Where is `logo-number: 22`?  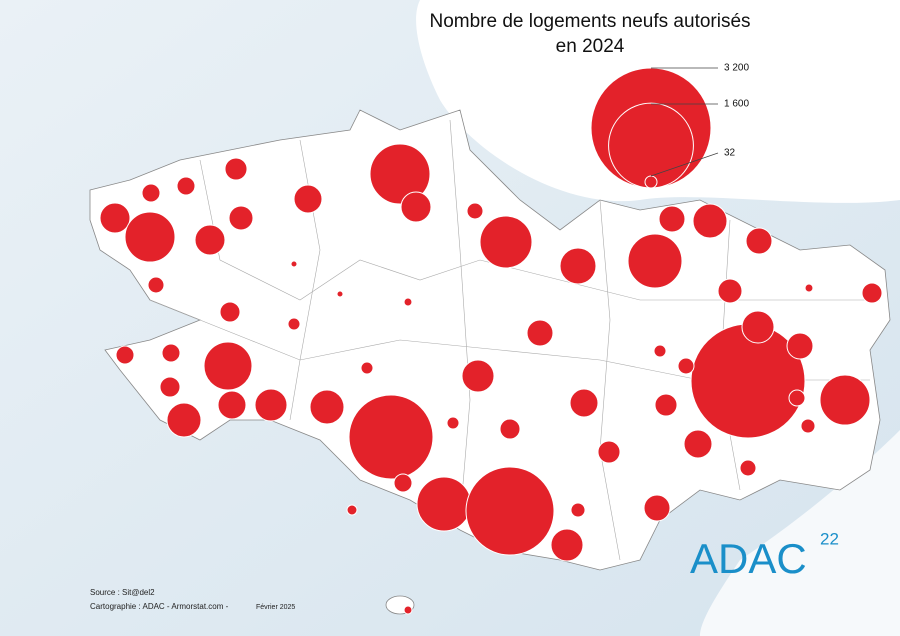
logo-number: 22 is located at coordinates (829, 538).